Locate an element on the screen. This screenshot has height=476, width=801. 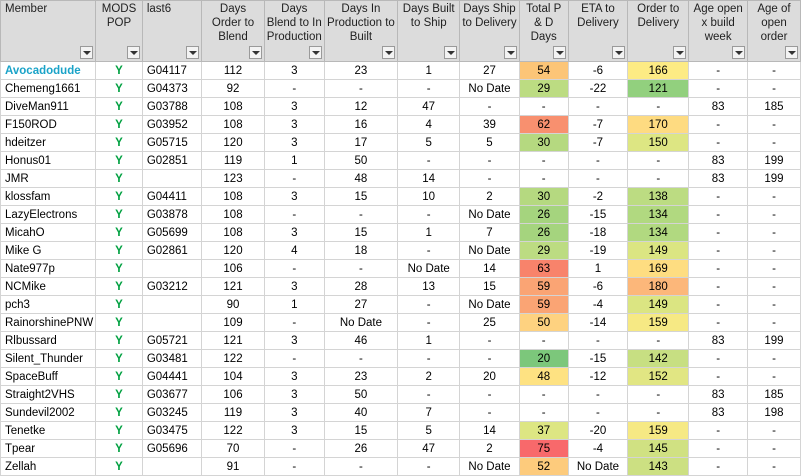
last6-cell: G03878 is located at coordinates (172, 214).